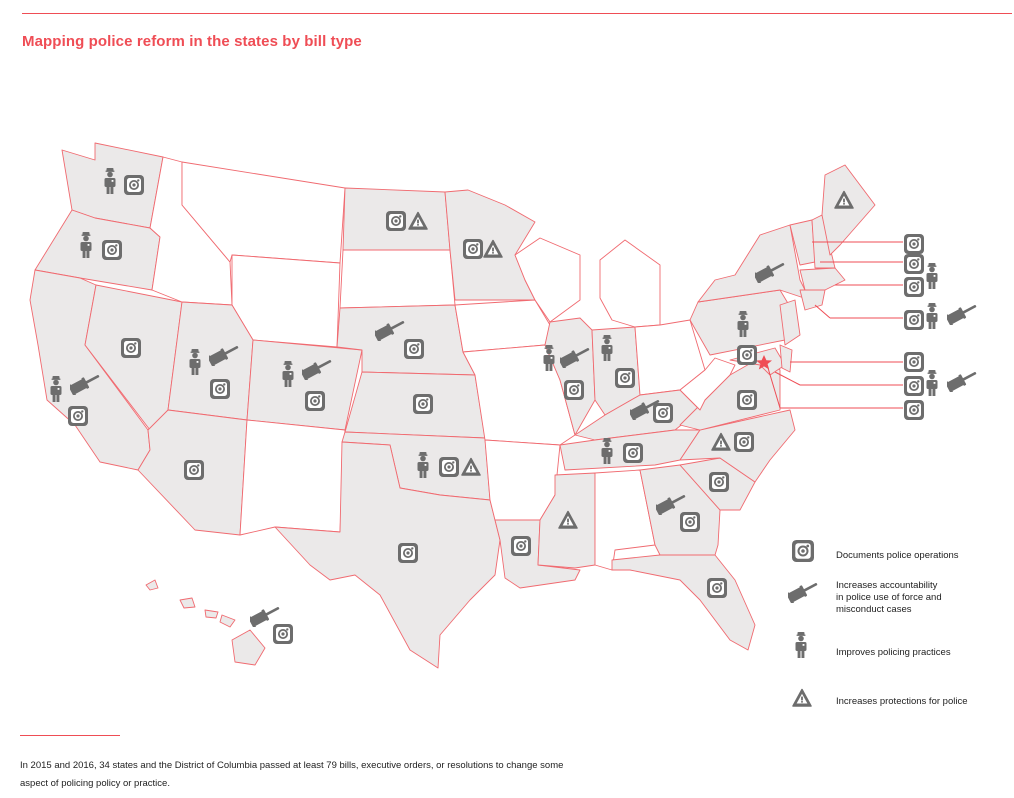 Image resolution: width=1014 pixels, height=798 pixels. What do you see at coordinates (835, 325) in the screenshot?
I see `leader-lines` at bounding box center [835, 325].